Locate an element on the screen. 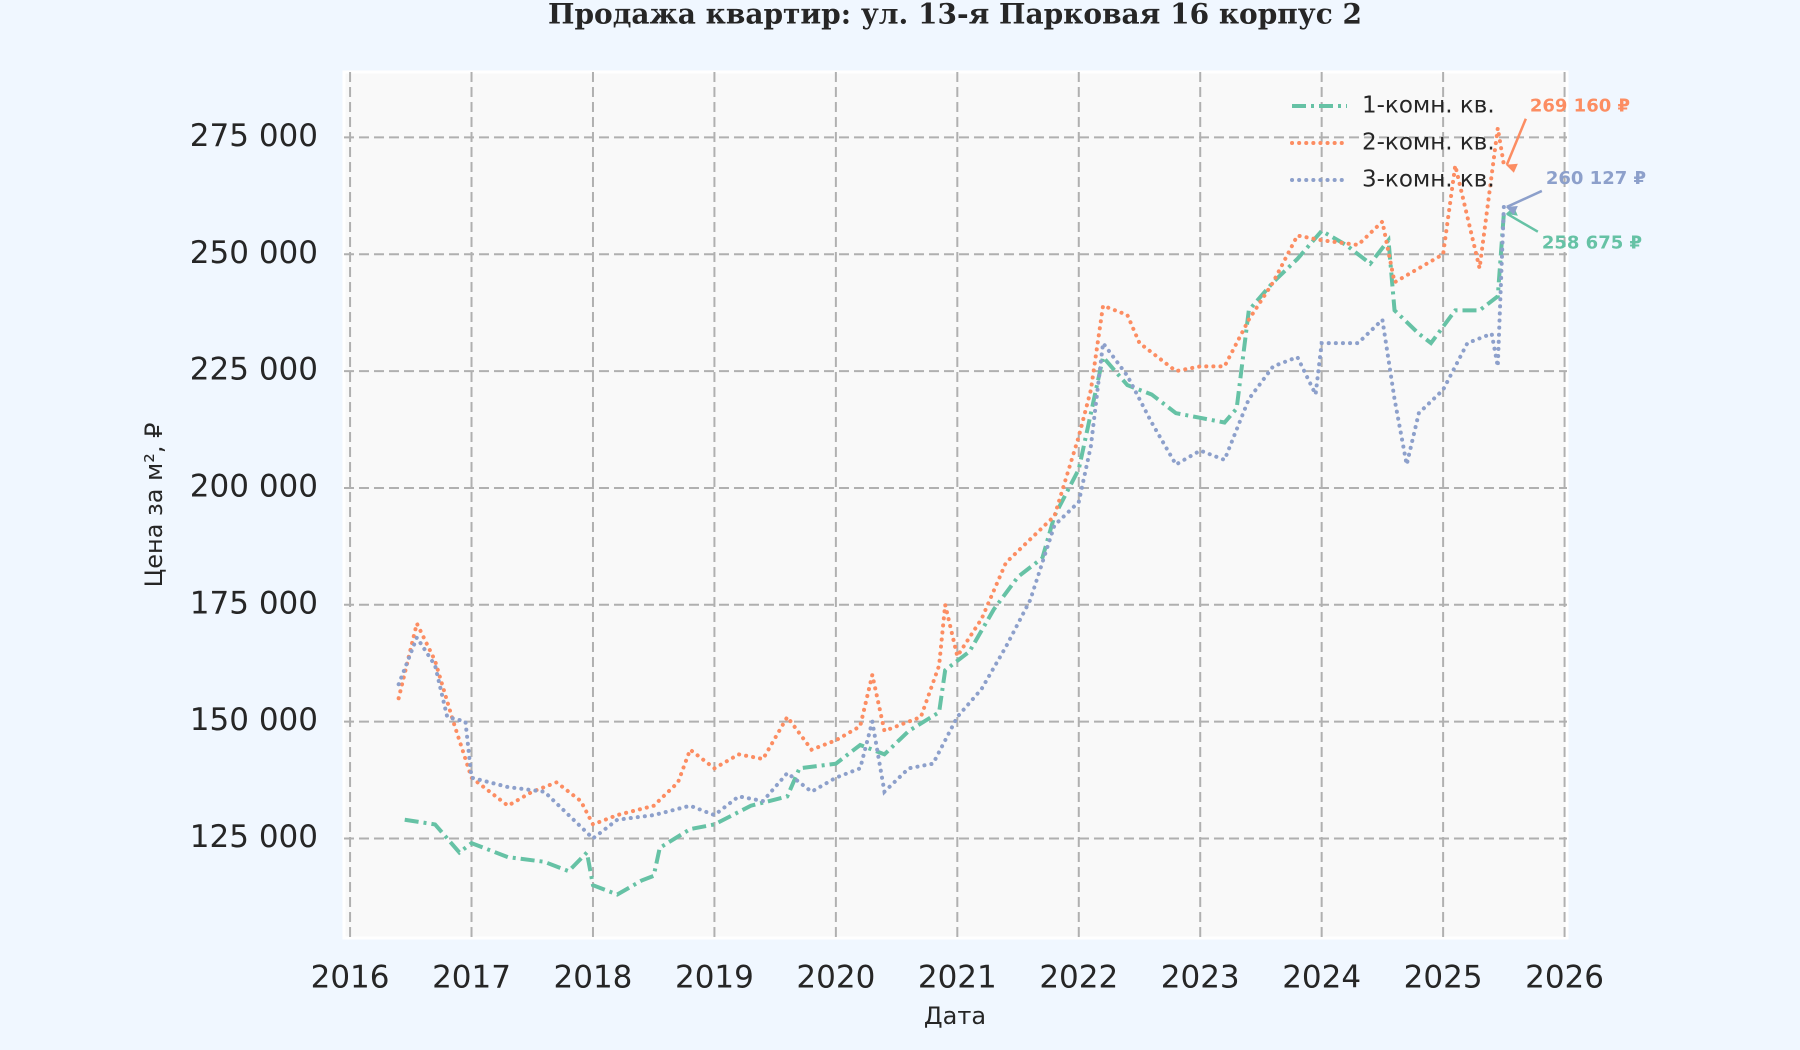 The width and height of the screenshot is (1800, 1050). y-tick-label: 250 000 is located at coordinates (254, 253).